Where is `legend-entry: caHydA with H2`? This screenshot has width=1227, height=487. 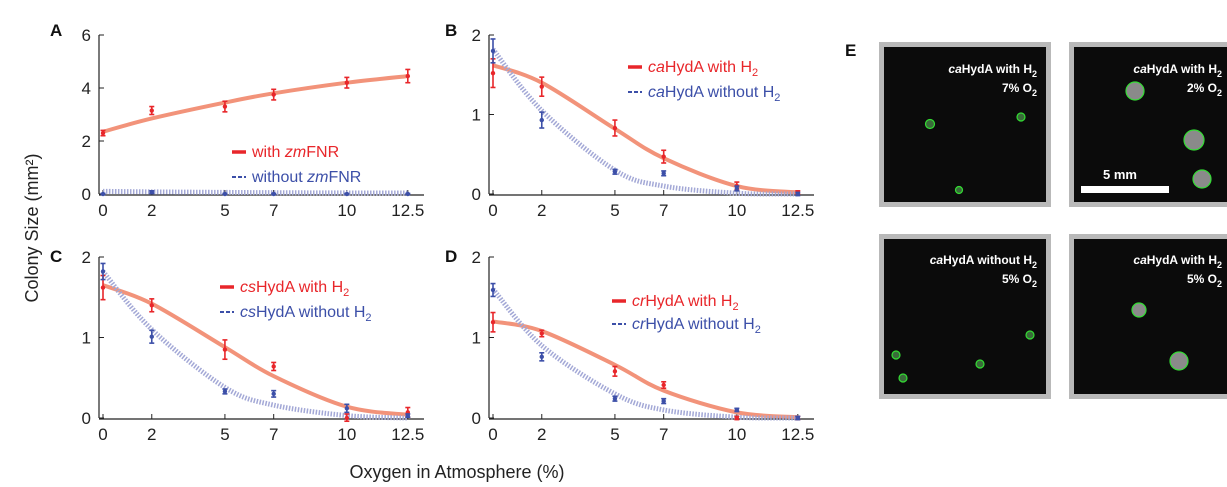 legend-entry: caHydA with H2 is located at coordinates (693, 69).